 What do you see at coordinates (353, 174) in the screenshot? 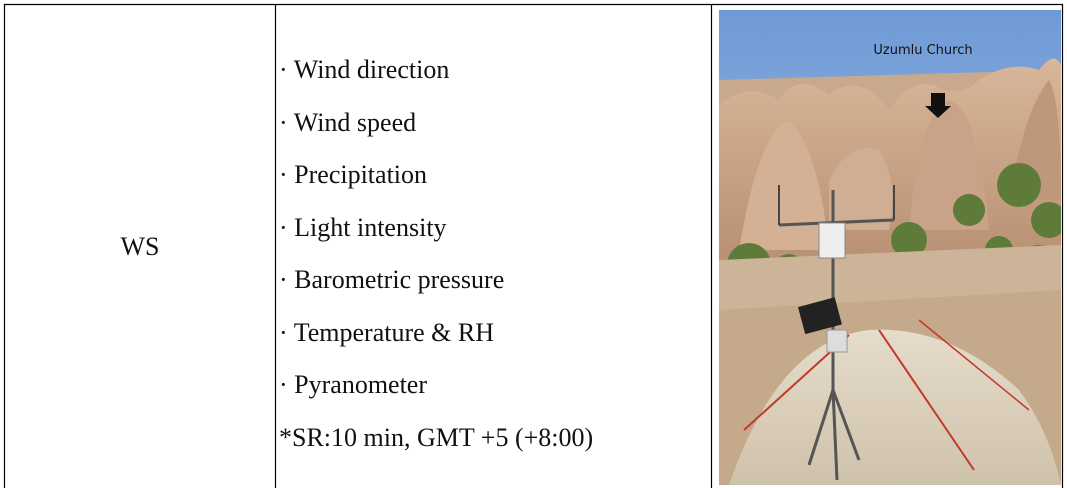
I see `list-item: · Precipitation` at bounding box center [353, 174].